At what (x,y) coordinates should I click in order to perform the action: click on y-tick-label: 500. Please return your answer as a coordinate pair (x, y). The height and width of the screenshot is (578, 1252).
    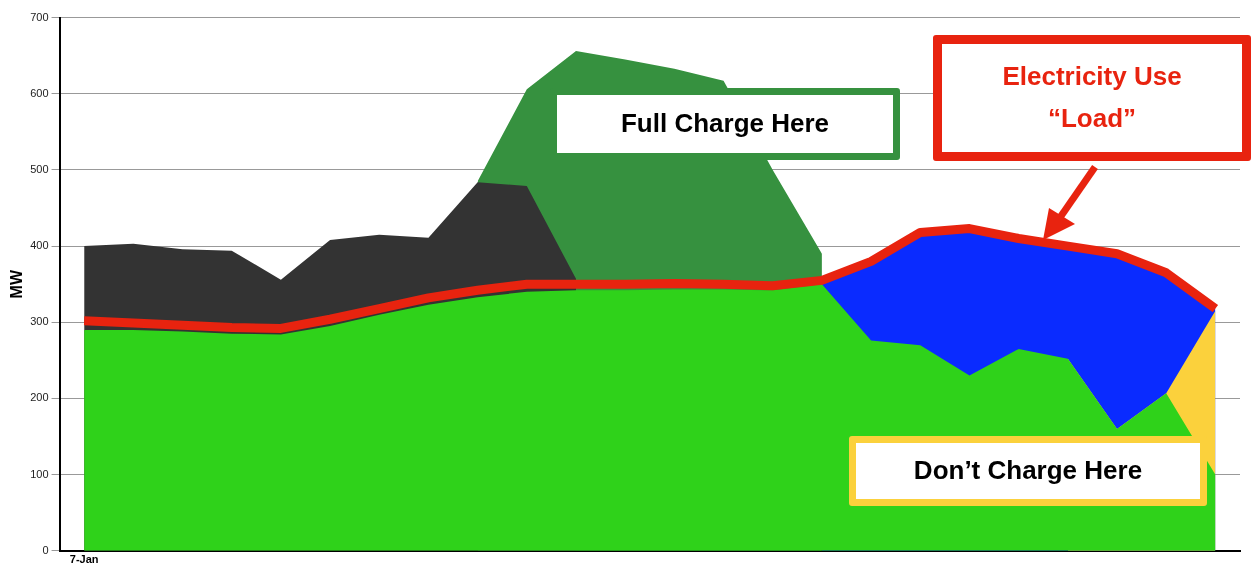
    Looking at the image, I should click on (39, 168).